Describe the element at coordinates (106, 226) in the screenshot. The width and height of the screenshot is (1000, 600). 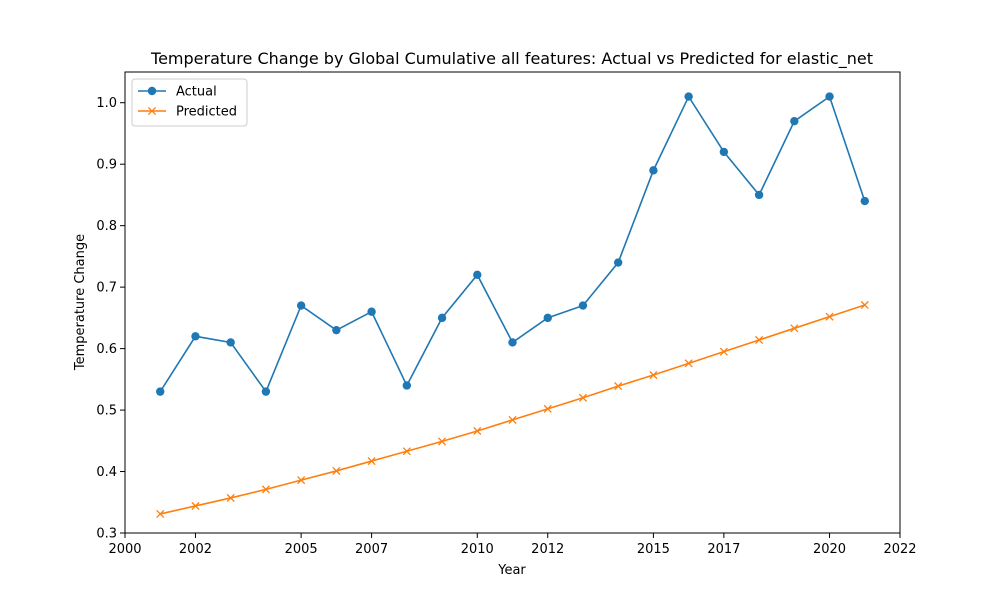
I see `y-tick-label: 0.8` at that location.